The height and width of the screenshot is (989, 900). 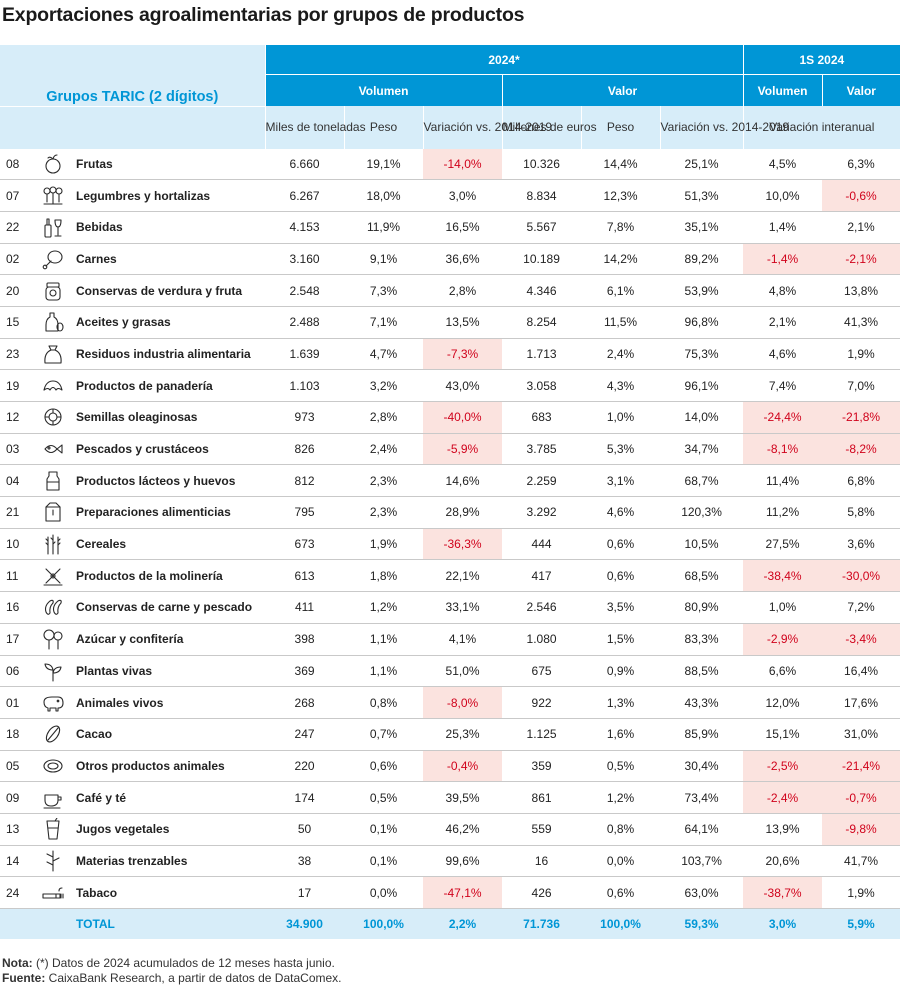 I want to click on cell-var-val: 25,1%, so click(x=702, y=164).